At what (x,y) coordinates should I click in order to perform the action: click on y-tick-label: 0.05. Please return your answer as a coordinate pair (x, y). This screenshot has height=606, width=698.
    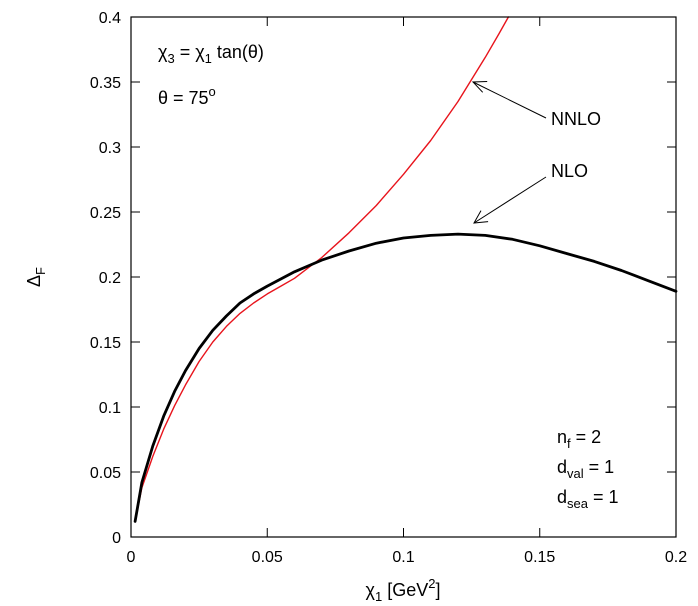
    Looking at the image, I should click on (105, 473).